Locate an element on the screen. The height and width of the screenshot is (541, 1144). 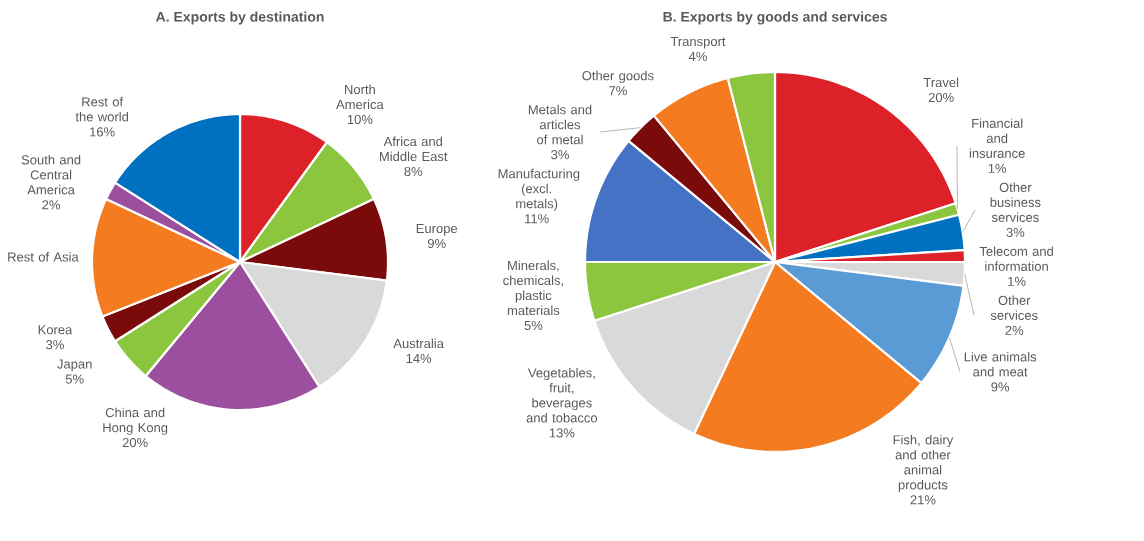
slice-label: Vegetables, fruit, beverages and tobacco is located at coordinates (562, 395).